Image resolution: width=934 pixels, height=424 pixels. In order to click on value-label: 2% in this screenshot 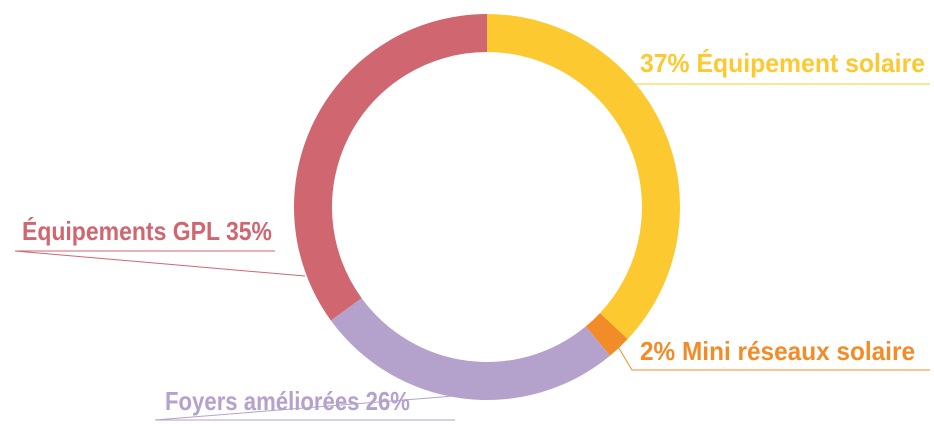, I will do `click(657, 351)`.